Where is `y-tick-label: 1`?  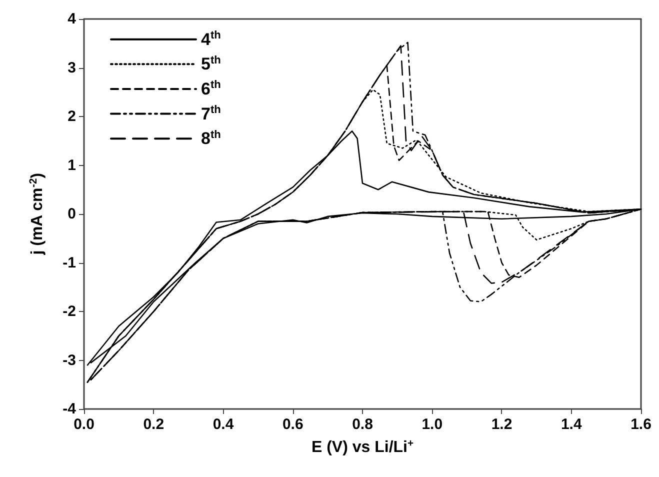
y-tick-label: 1 is located at coordinates (72, 165).